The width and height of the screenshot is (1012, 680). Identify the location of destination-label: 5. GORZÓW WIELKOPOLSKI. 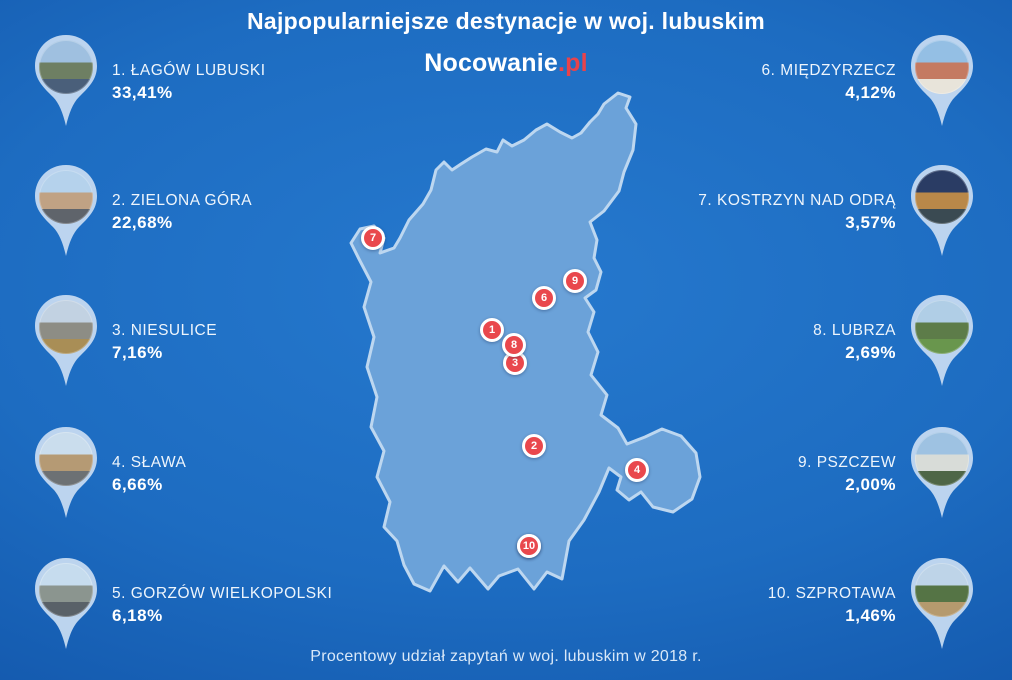
(222, 593).